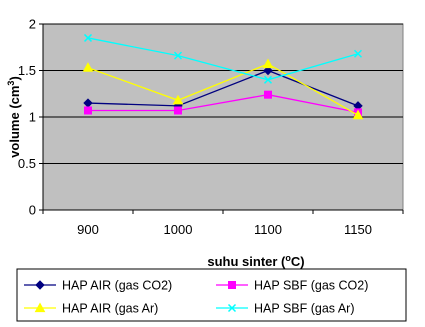 This screenshot has width=425, height=327. I want to click on legend-label: HAP AIR (gas CO2), so click(117, 286).